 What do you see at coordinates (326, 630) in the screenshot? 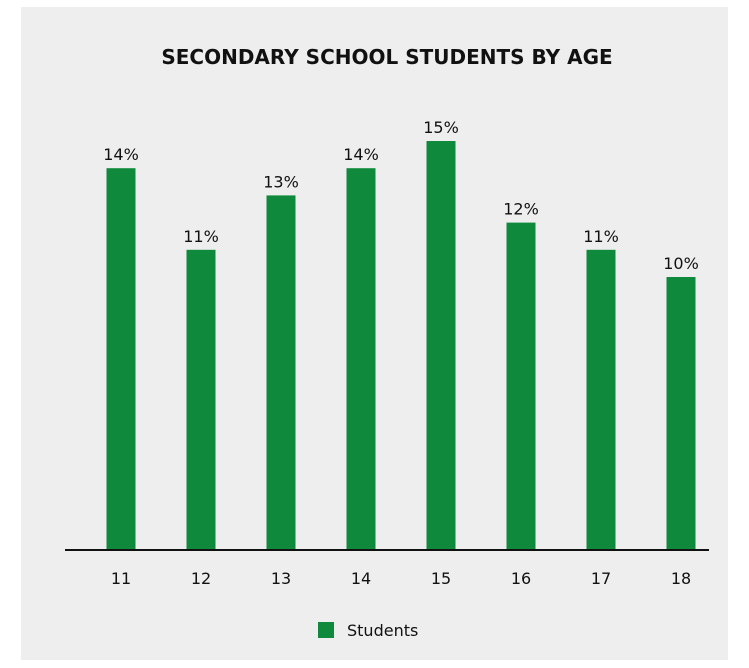
I see `legend-swatch-students` at bounding box center [326, 630].